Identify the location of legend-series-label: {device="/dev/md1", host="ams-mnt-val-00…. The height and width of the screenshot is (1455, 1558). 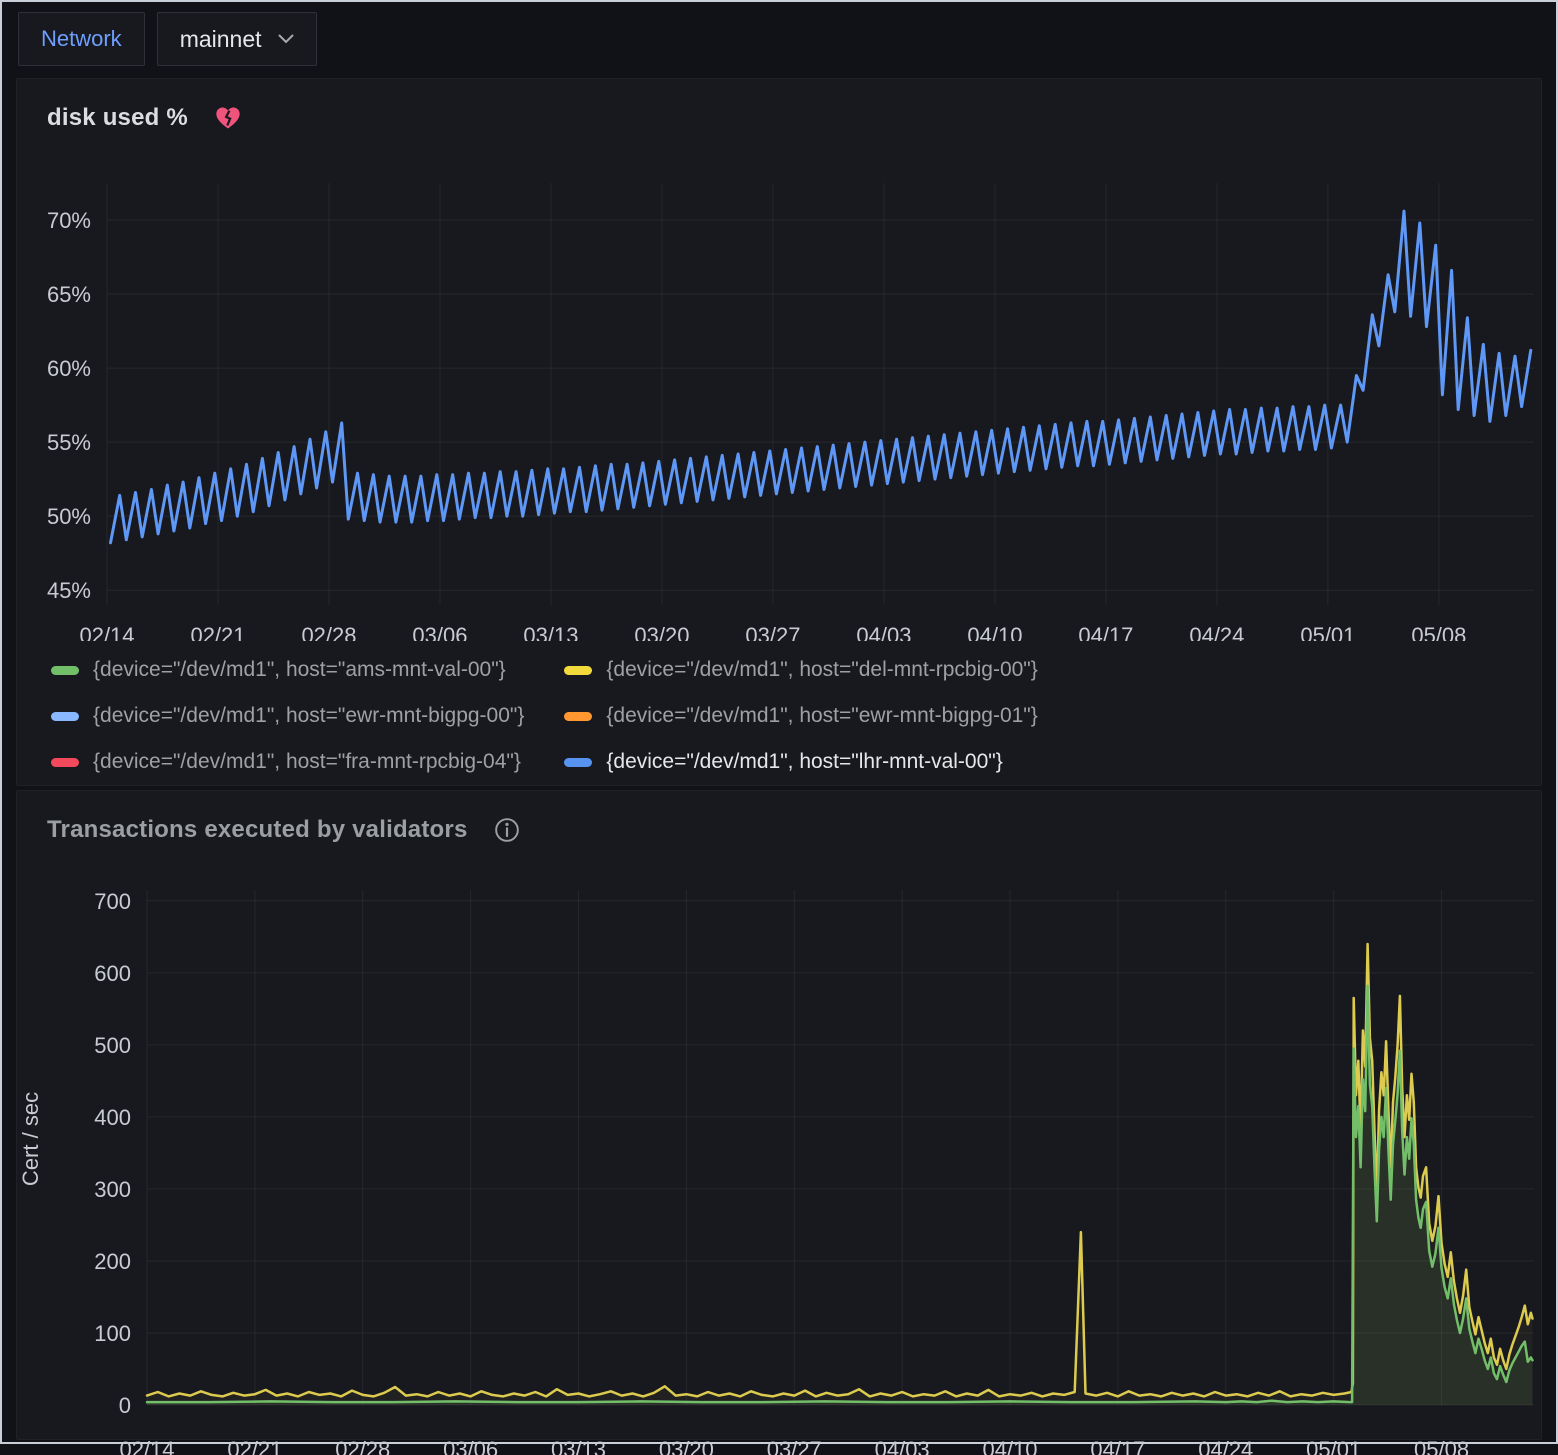
(299, 669).